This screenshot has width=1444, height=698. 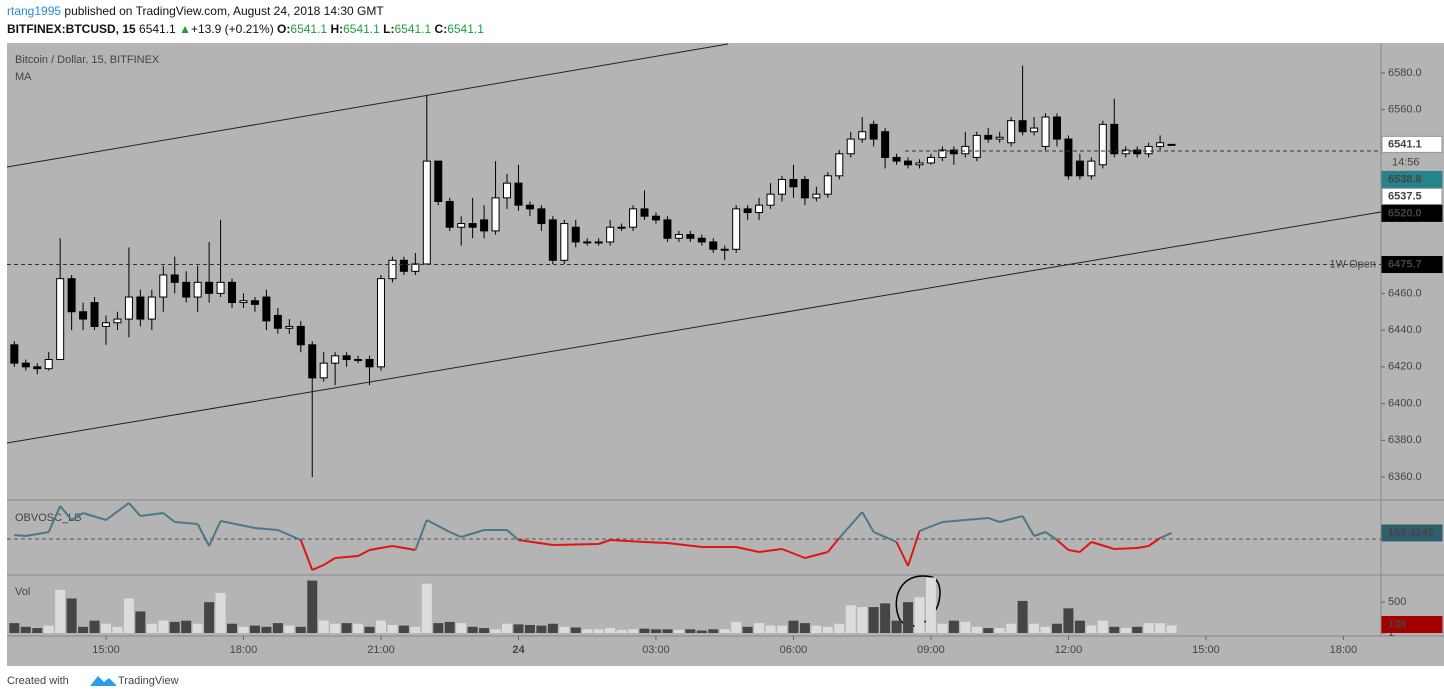 I want to click on x-tick-label: 03:00, so click(x=656, y=650).